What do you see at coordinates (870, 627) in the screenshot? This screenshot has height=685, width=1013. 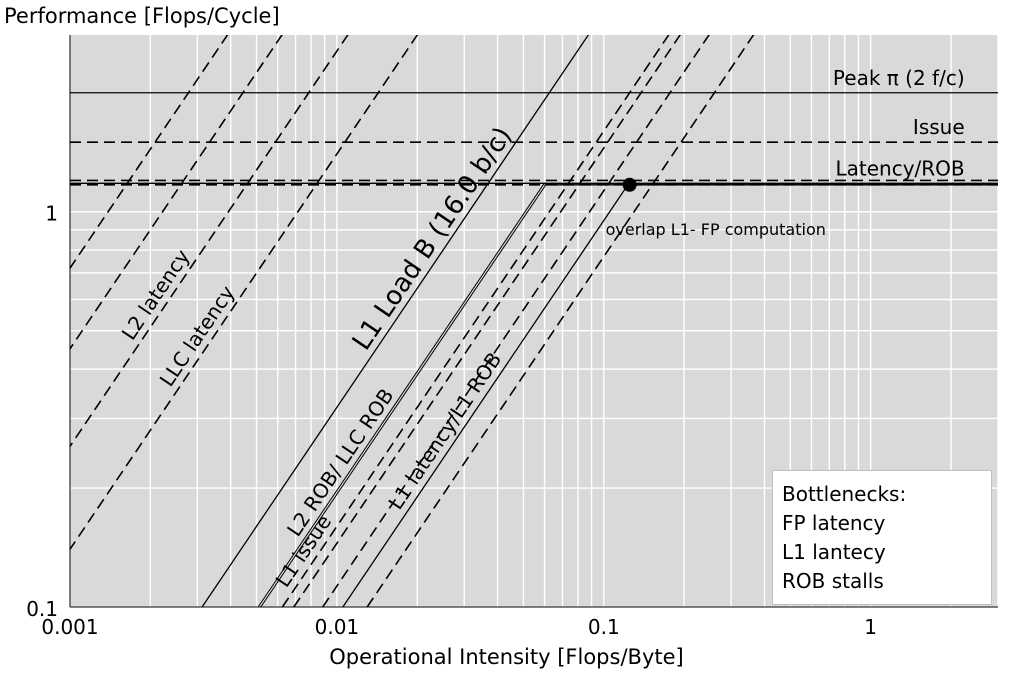 I see `x-tick-label: 1` at bounding box center [870, 627].